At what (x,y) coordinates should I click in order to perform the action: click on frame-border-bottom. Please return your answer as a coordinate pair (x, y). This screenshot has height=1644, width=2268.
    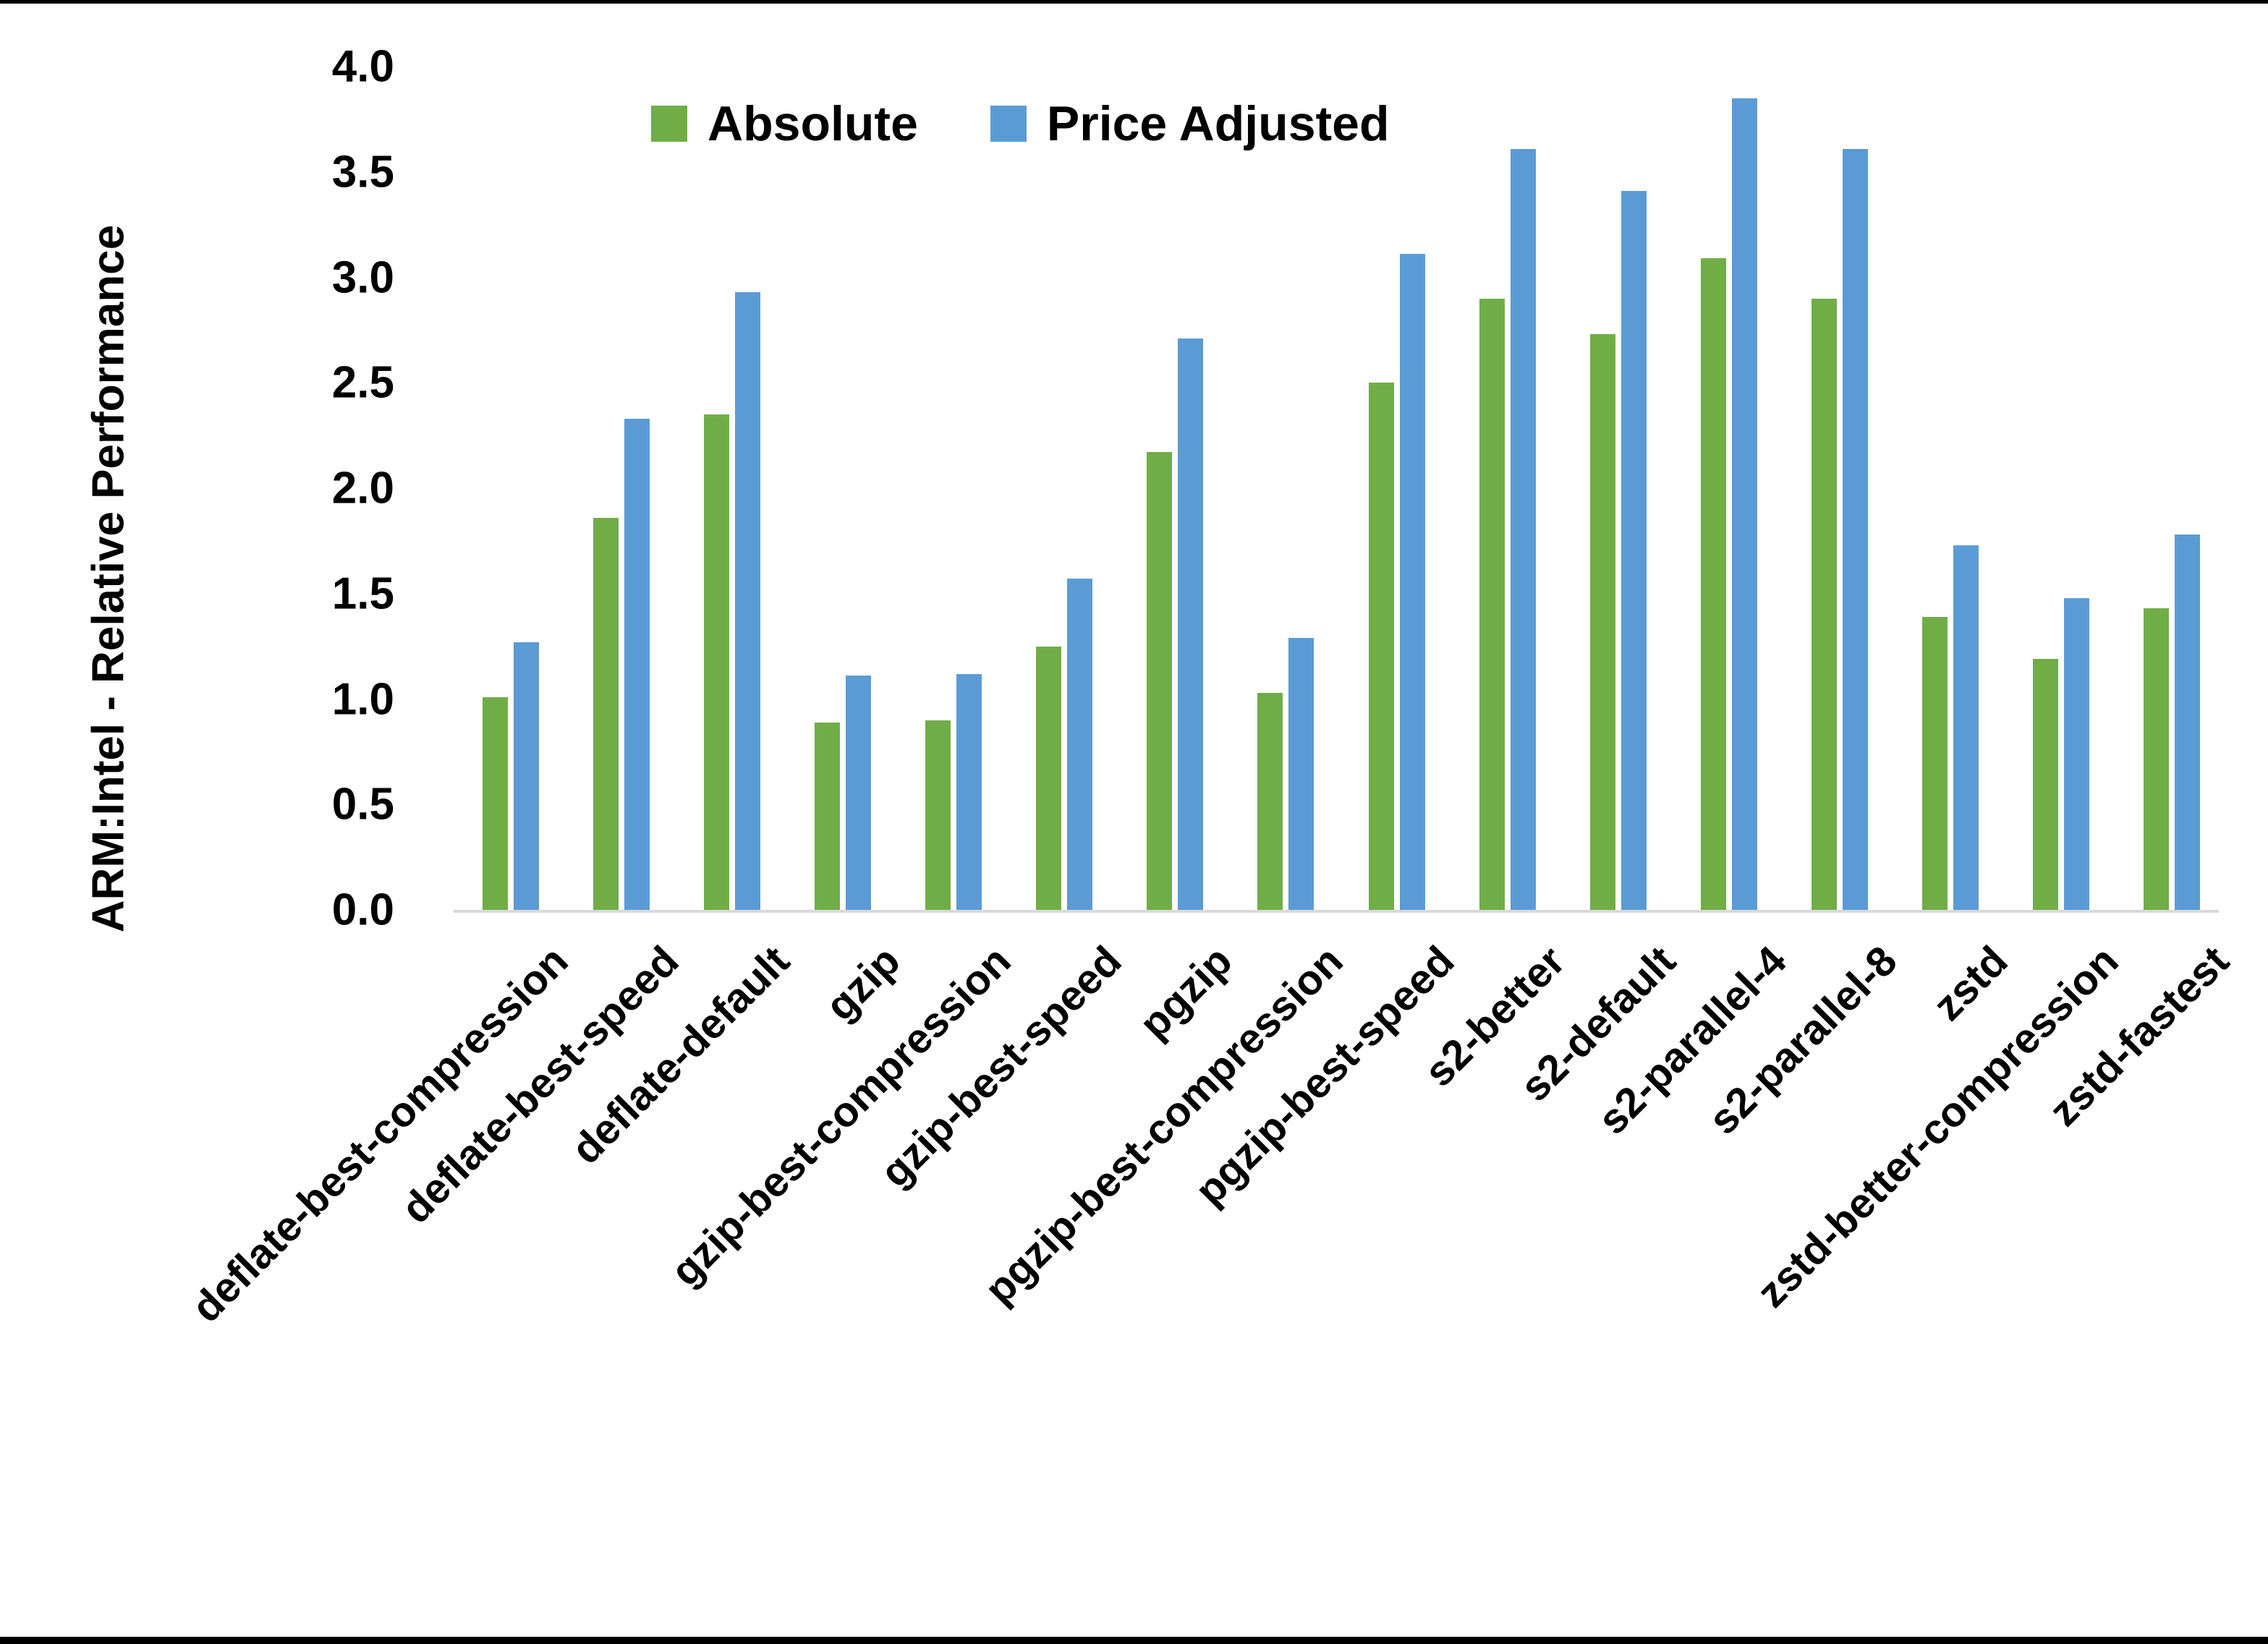
    Looking at the image, I should click on (1134, 1640).